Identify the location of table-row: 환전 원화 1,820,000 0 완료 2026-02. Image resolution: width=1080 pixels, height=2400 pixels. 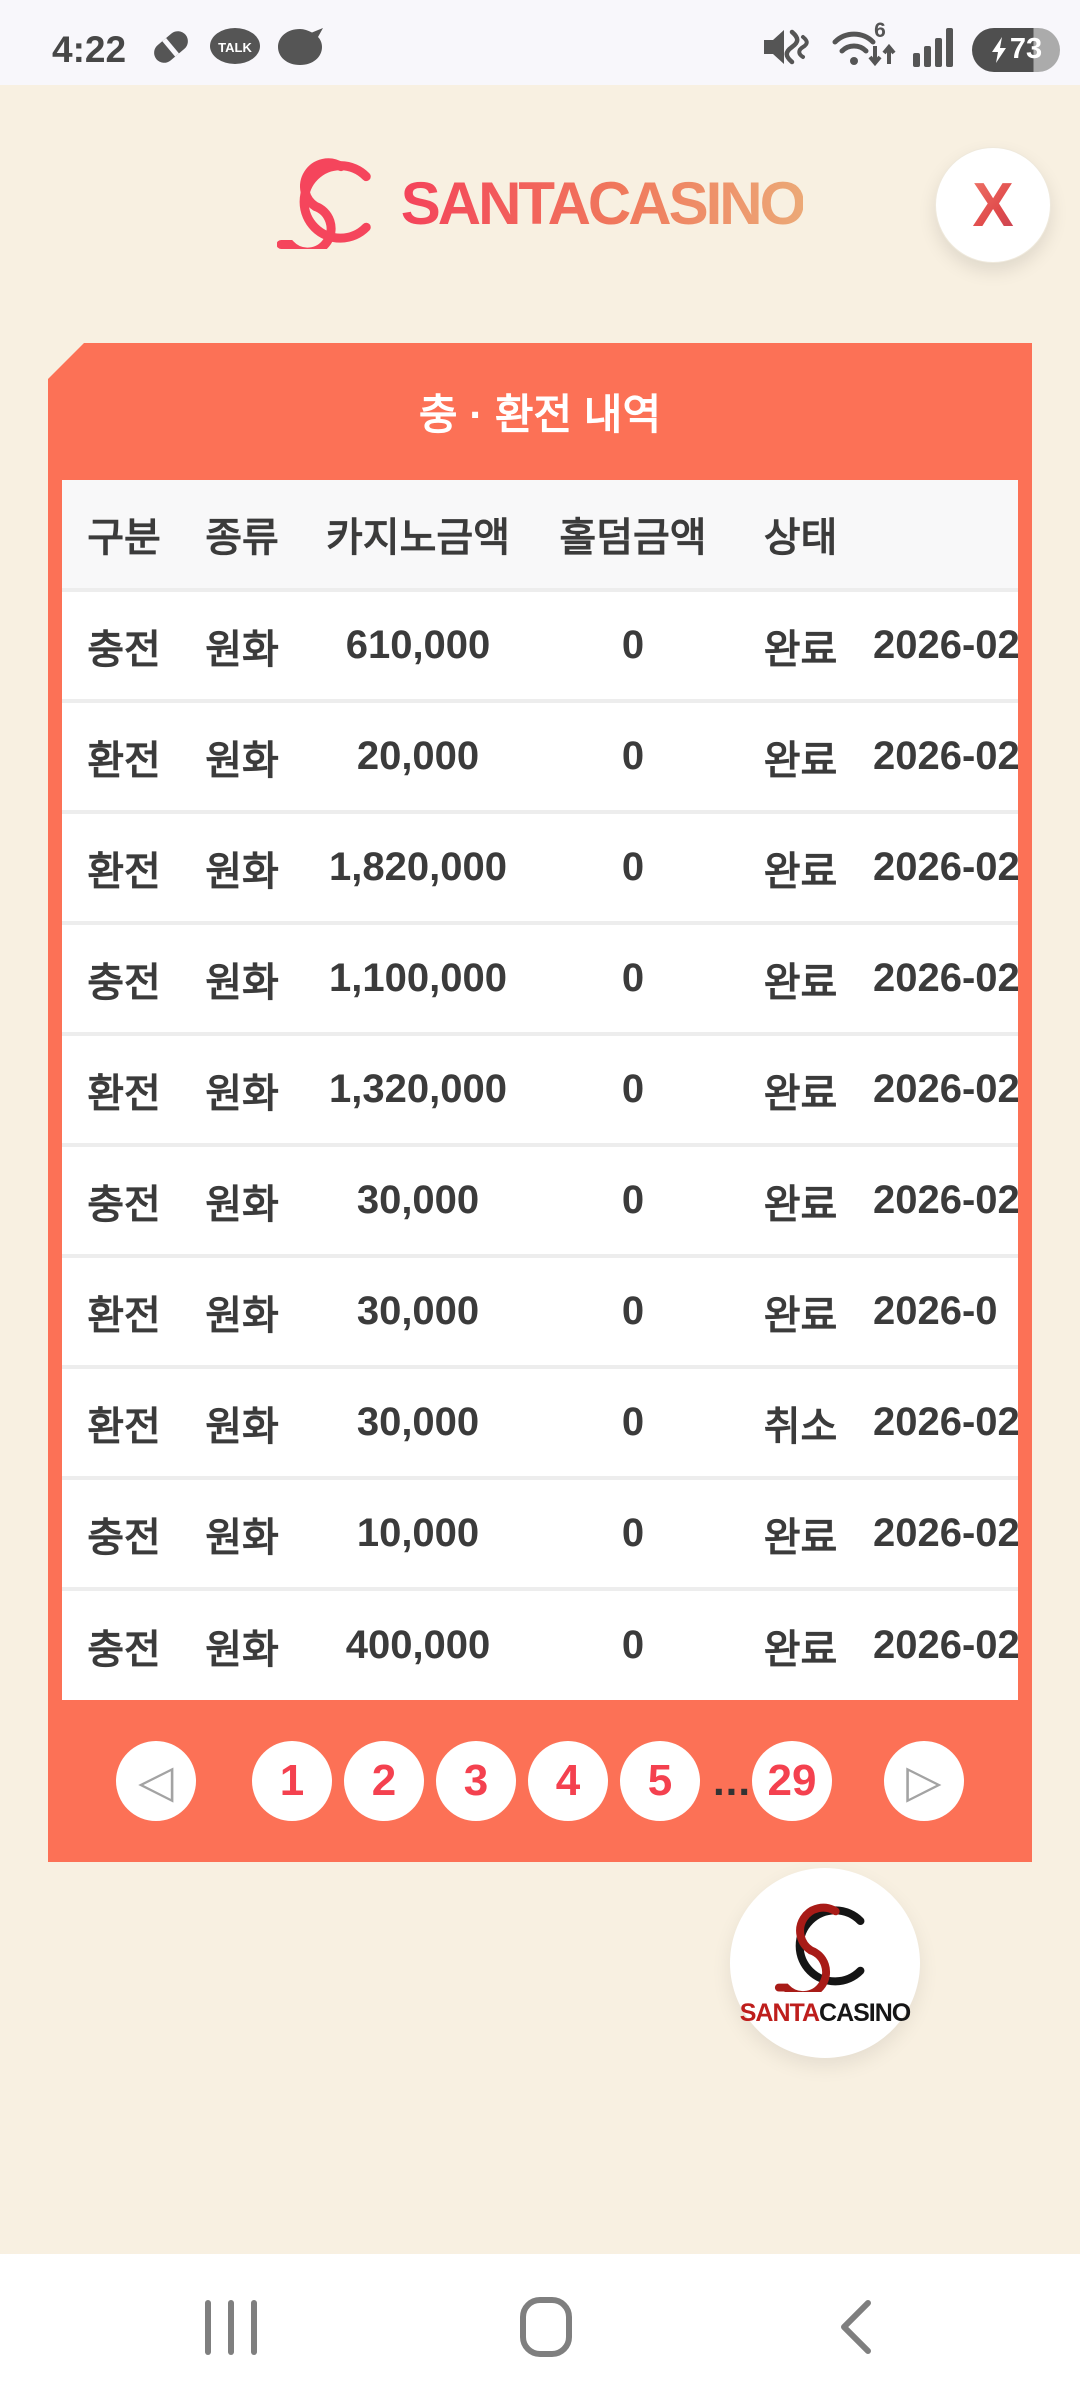
(540, 867).